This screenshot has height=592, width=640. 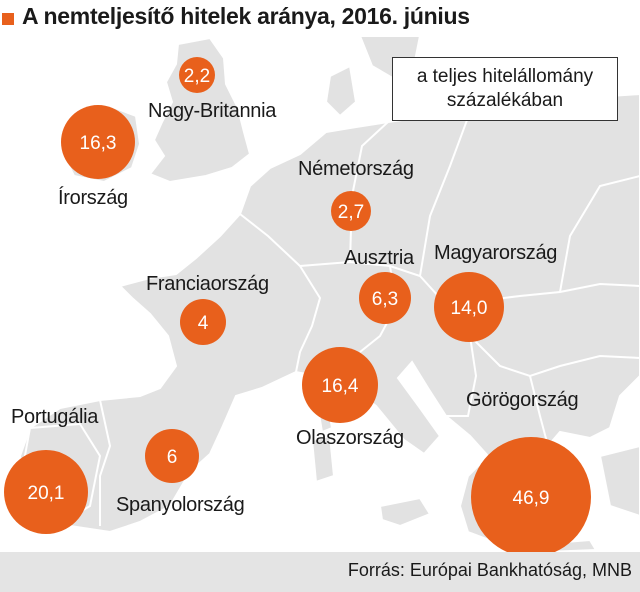 I want to click on bubble-magyarorszag: 14,0, so click(x=469, y=307).